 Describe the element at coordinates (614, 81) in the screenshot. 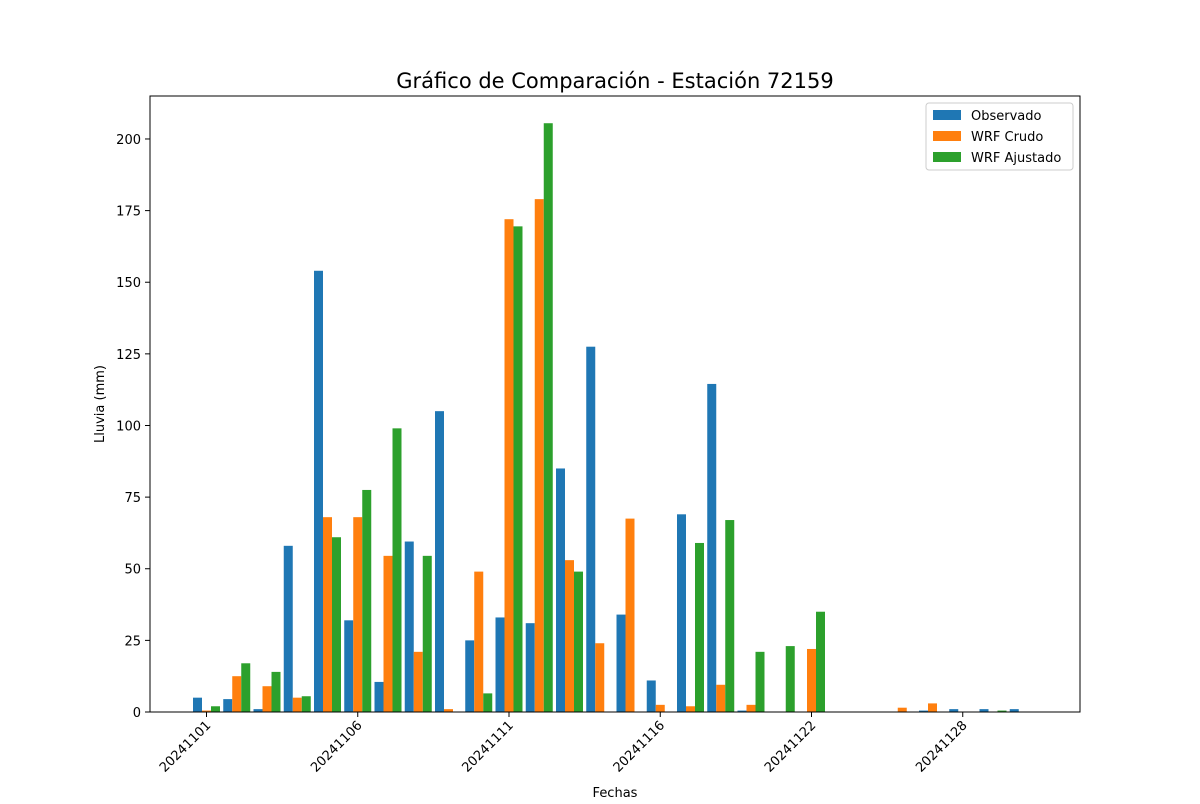

I see `chart-title: Gráfico de Comparación - Estación 72159` at that location.